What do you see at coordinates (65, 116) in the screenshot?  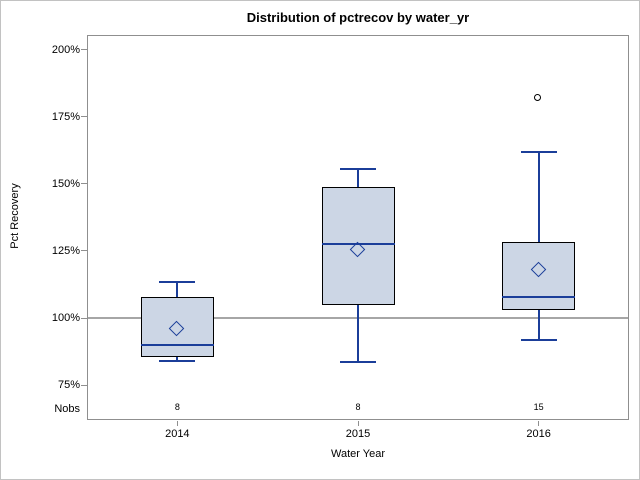 I see `y-tick-label: 175%` at bounding box center [65, 116].